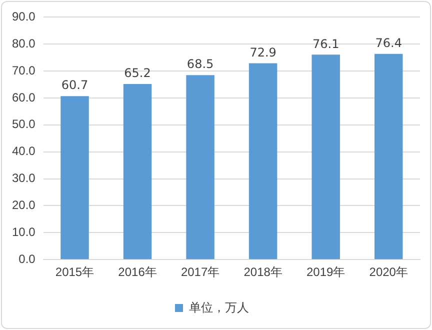 The height and width of the screenshot is (330, 432). I want to click on legend-label: 单位，万人, so click(219, 307).